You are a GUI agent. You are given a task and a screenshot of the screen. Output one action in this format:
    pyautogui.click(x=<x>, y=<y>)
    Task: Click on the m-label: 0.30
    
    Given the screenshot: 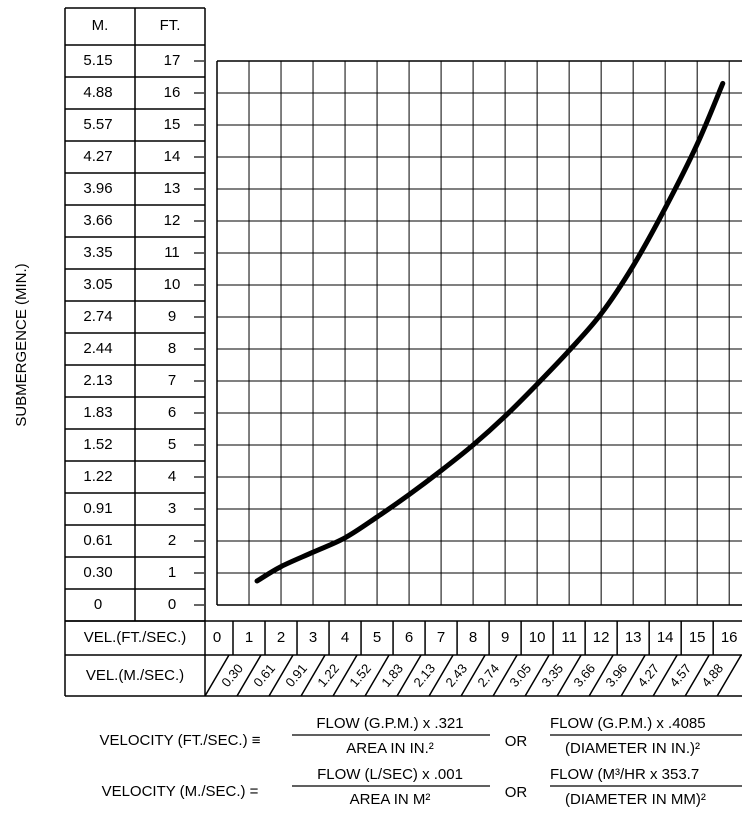 What is the action you would take?
    pyautogui.click(x=97, y=572)
    